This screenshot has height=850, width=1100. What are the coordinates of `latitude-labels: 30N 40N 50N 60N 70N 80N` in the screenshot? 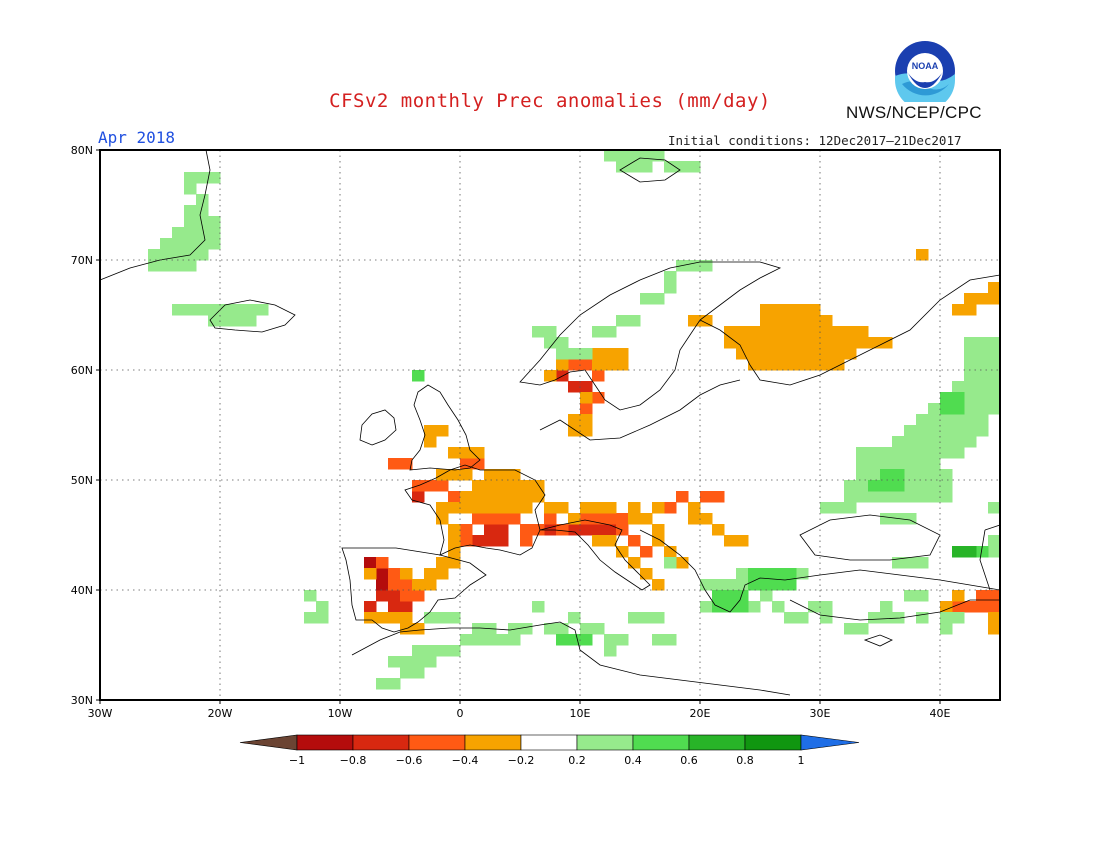 It's located at (85, 425).